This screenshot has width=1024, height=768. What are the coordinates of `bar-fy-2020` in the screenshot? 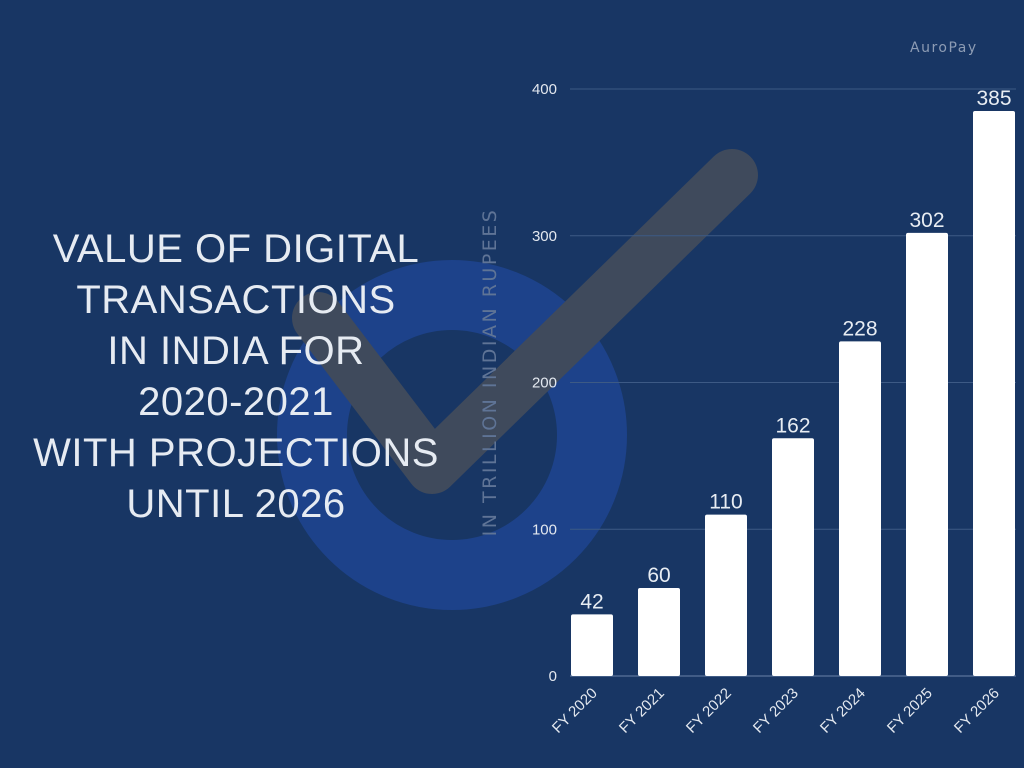 It's located at (592, 645).